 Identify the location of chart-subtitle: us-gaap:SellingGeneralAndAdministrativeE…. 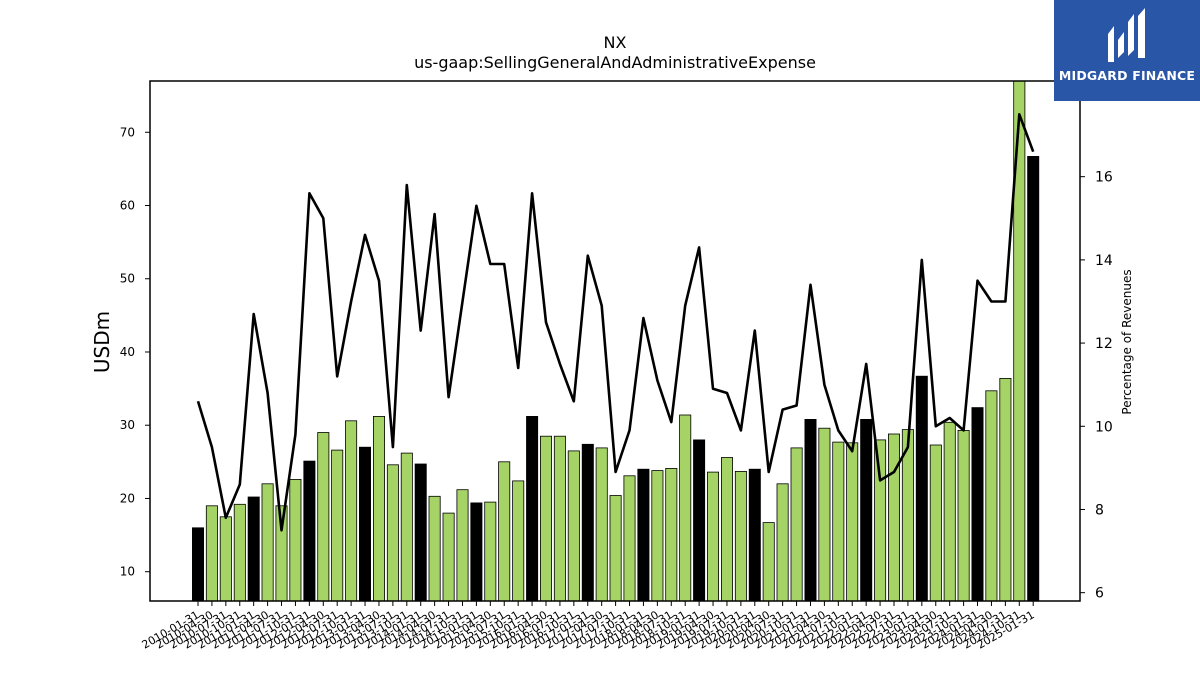
(615, 62).